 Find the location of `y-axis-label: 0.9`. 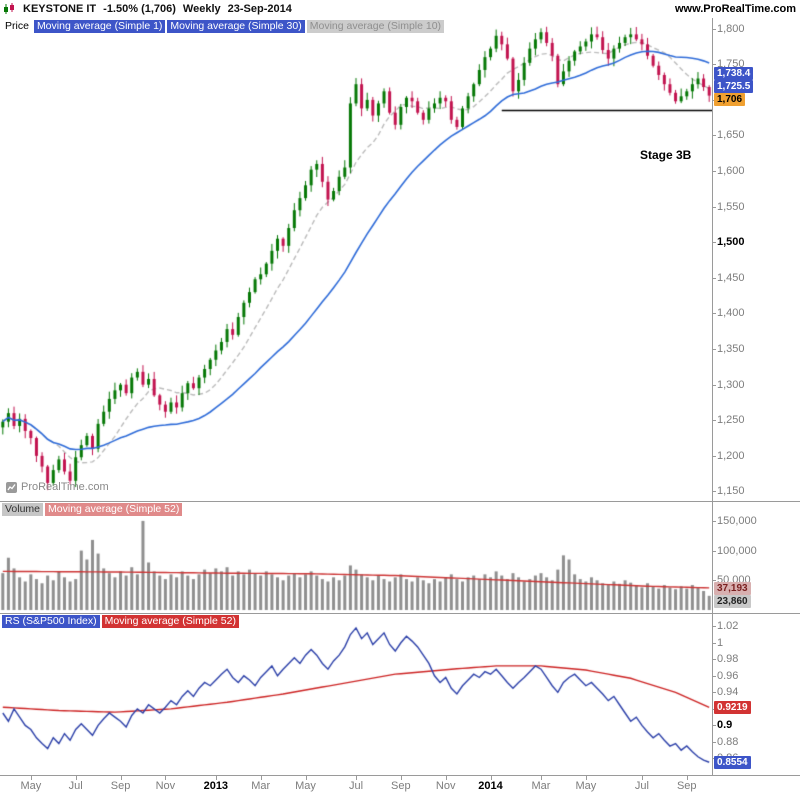

y-axis-label: 0.9 is located at coordinates (725, 725).